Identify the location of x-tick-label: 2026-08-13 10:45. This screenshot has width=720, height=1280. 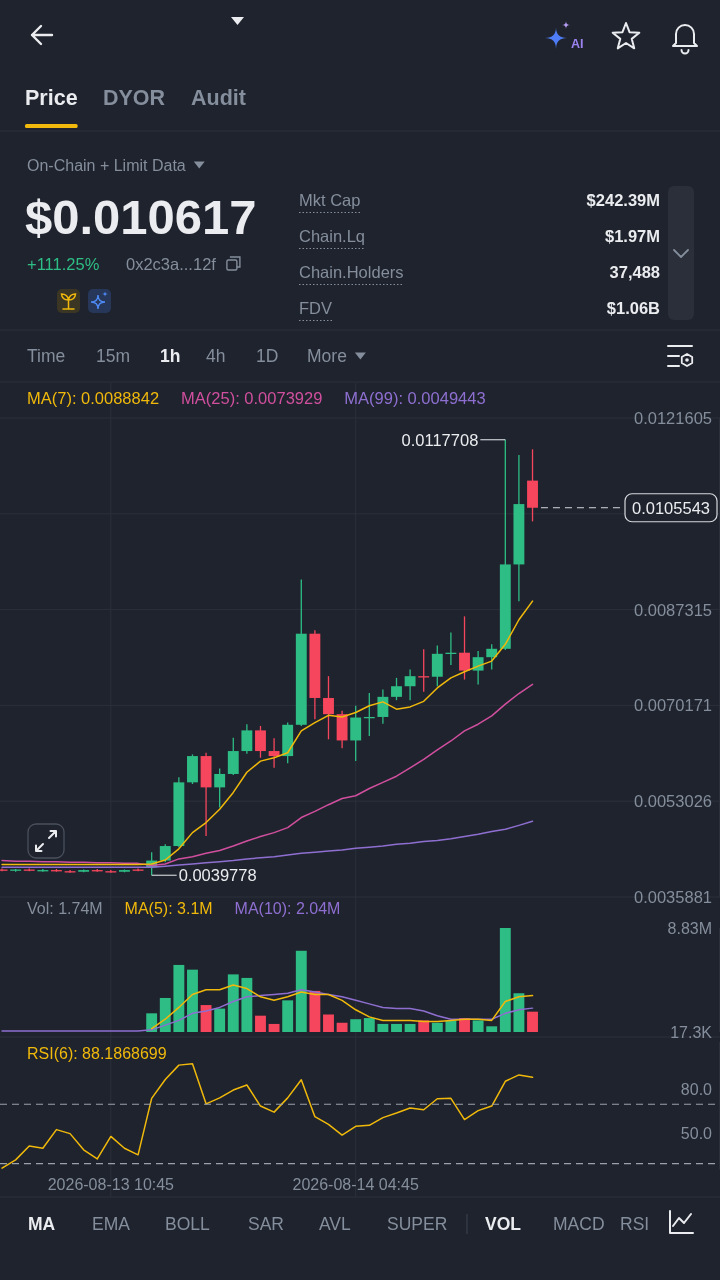
(111, 1184).